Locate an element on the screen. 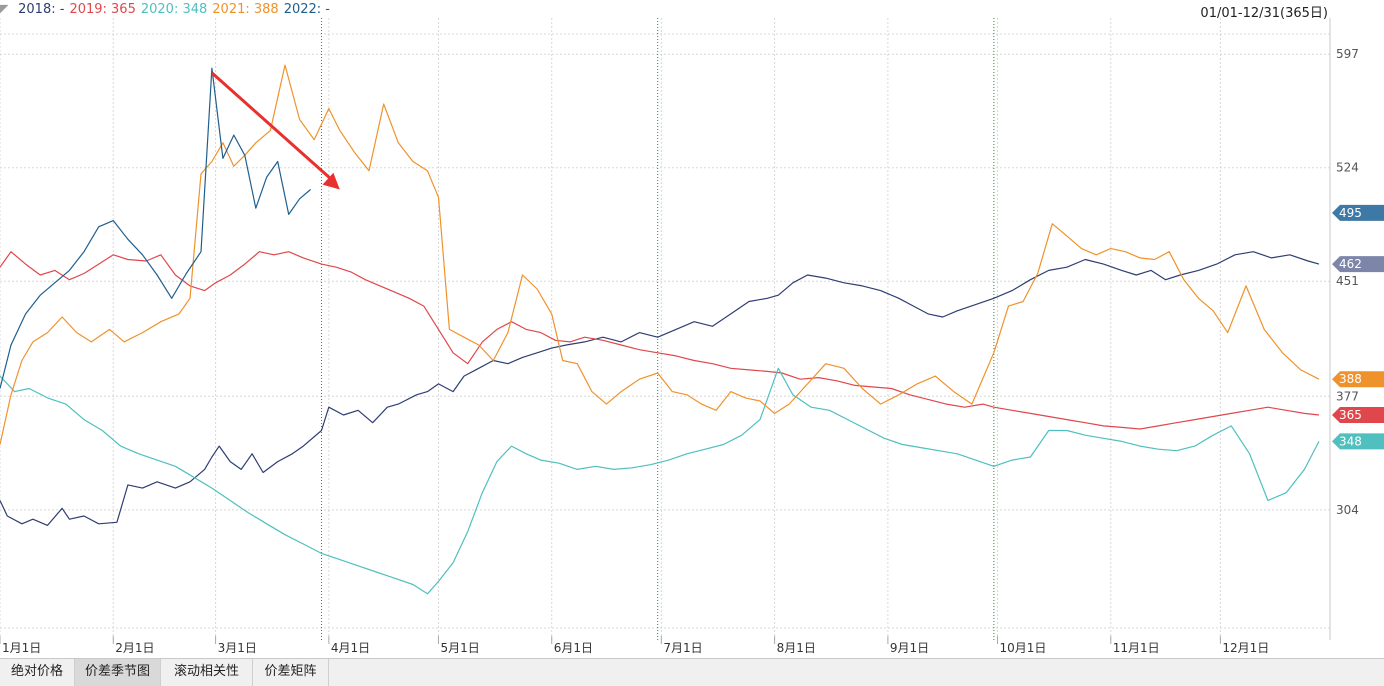 The width and height of the screenshot is (1384, 686). series-line-2022 is located at coordinates (155, 228).